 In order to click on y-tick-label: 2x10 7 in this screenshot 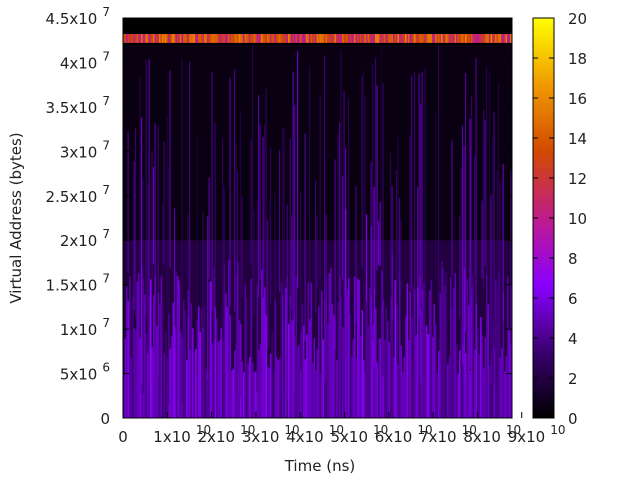, I will do `click(85, 238)`.